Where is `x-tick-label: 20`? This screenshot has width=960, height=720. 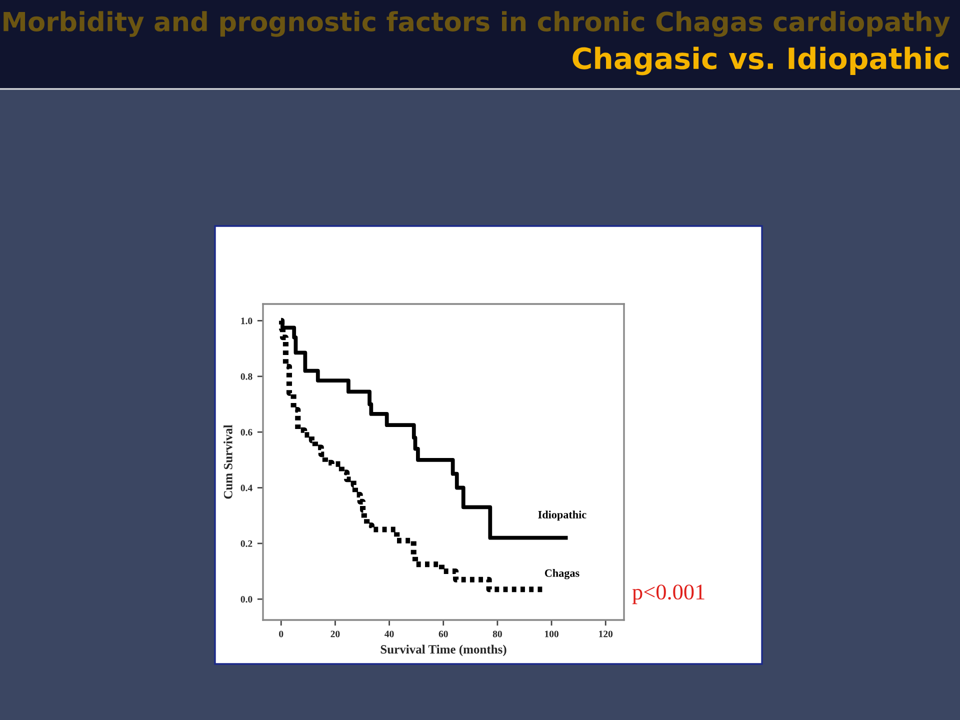 x-tick-label: 20 is located at coordinates (335, 634).